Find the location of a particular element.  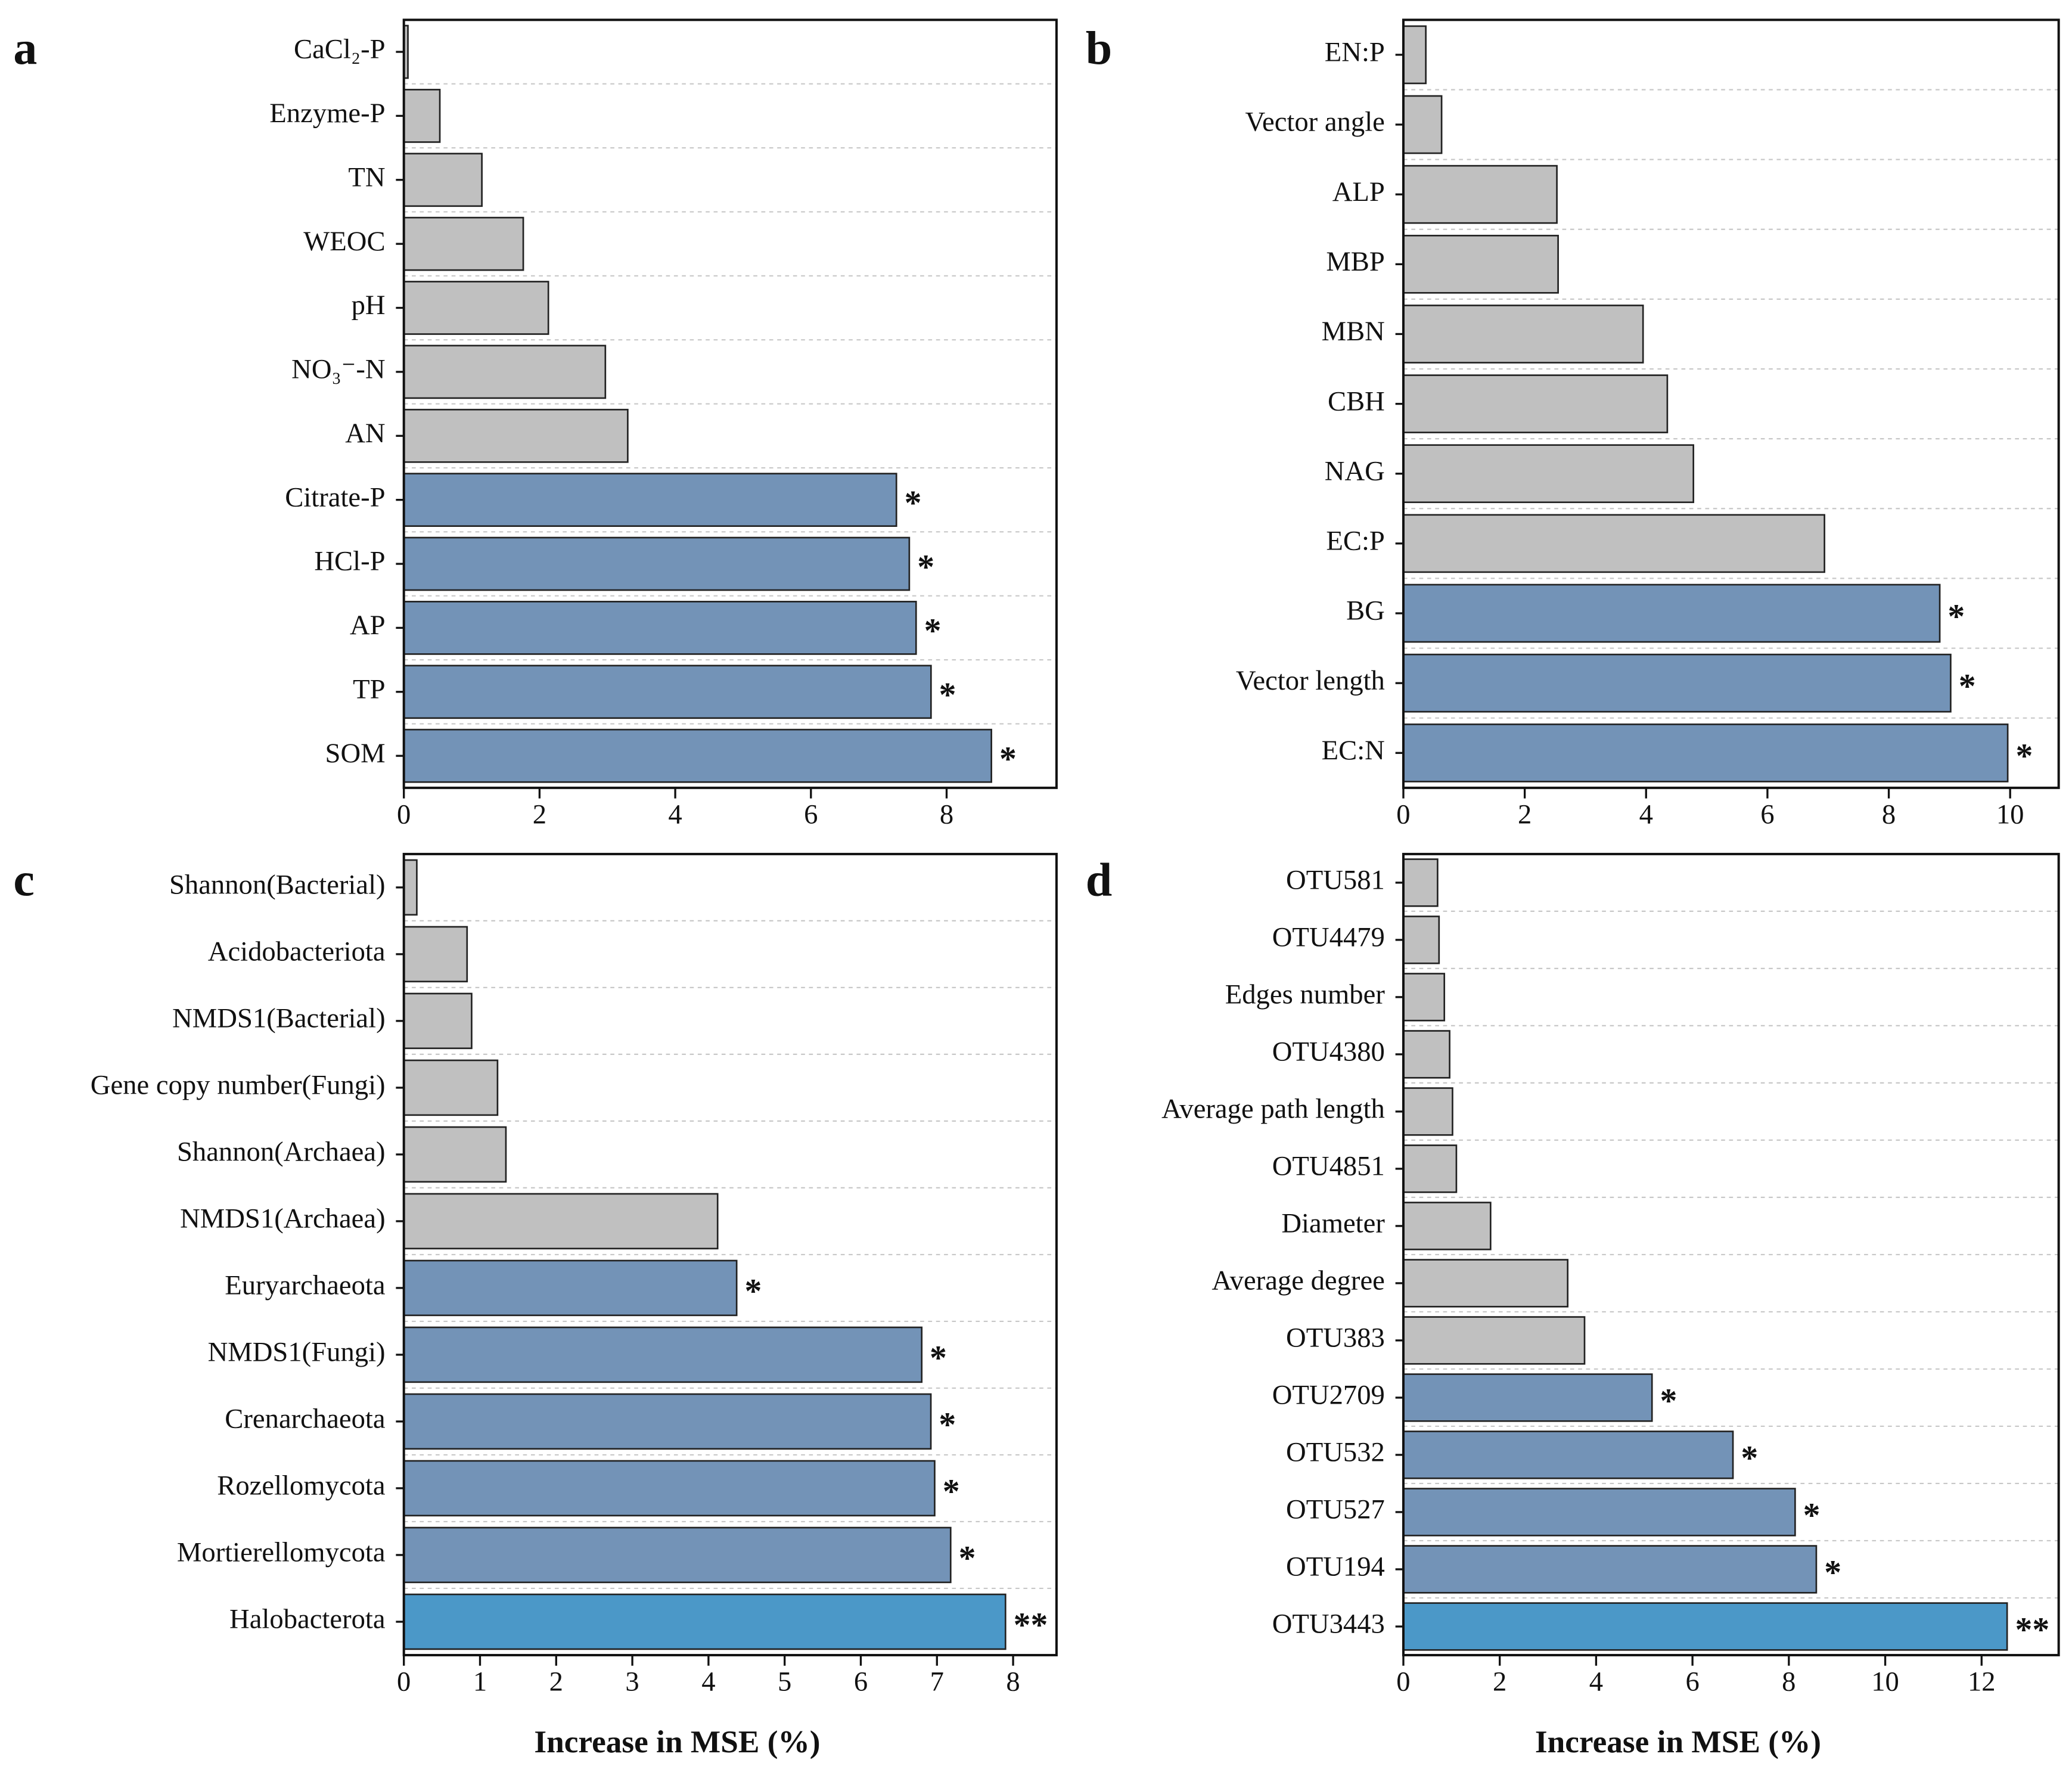

y-tick-label: AN is located at coordinates (365, 433).